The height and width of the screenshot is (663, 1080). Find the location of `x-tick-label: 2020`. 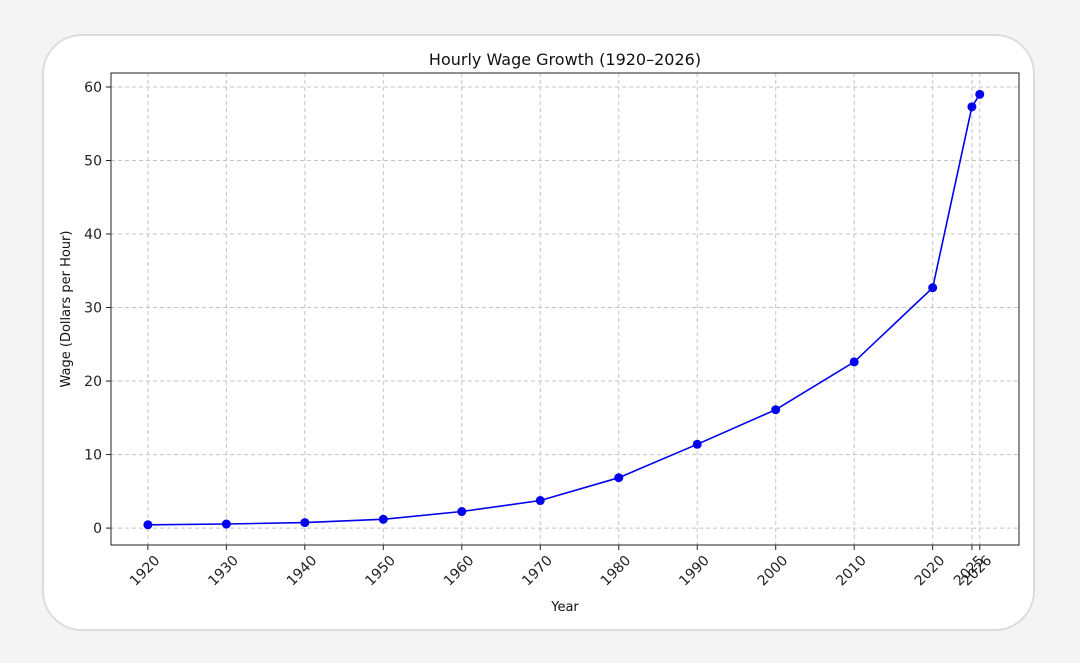

x-tick-label: 2020 is located at coordinates (930, 571).